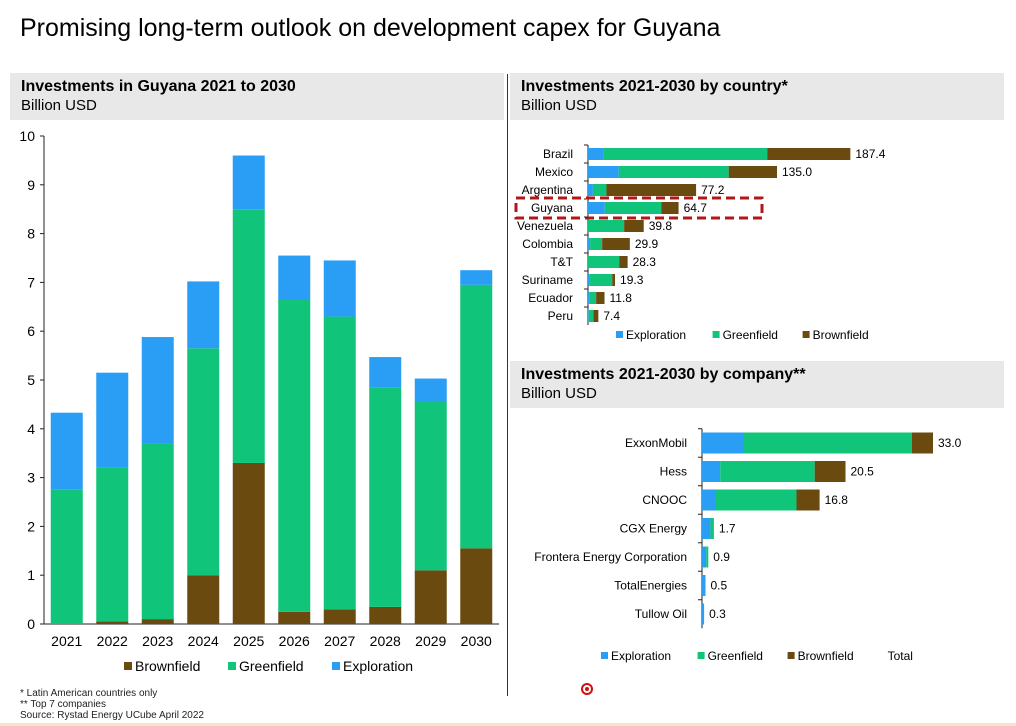 The image size is (1016, 726). Describe the element at coordinates (547, 244) in the screenshot. I see `category-label: Colombia` at that location.